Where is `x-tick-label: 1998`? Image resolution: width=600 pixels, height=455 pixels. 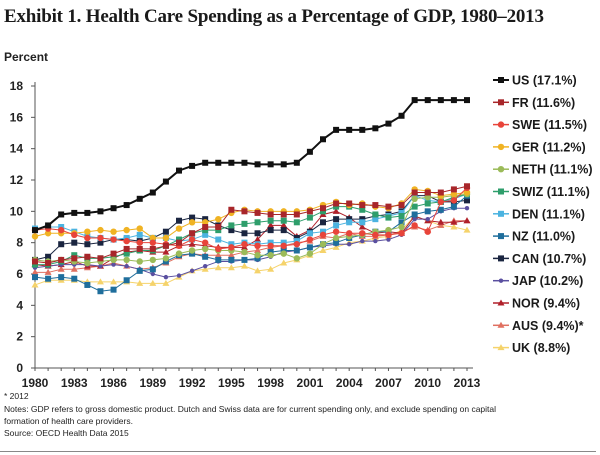
x-tick-label: 1998 is located at coordinates (270, 383).